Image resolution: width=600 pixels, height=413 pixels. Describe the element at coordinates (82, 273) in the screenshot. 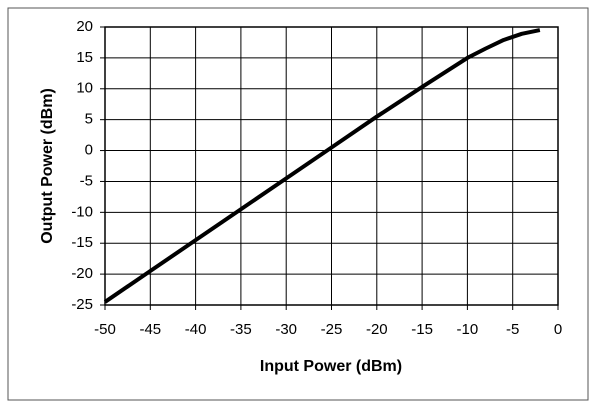

I see `y-tick-label: -20` at that location.